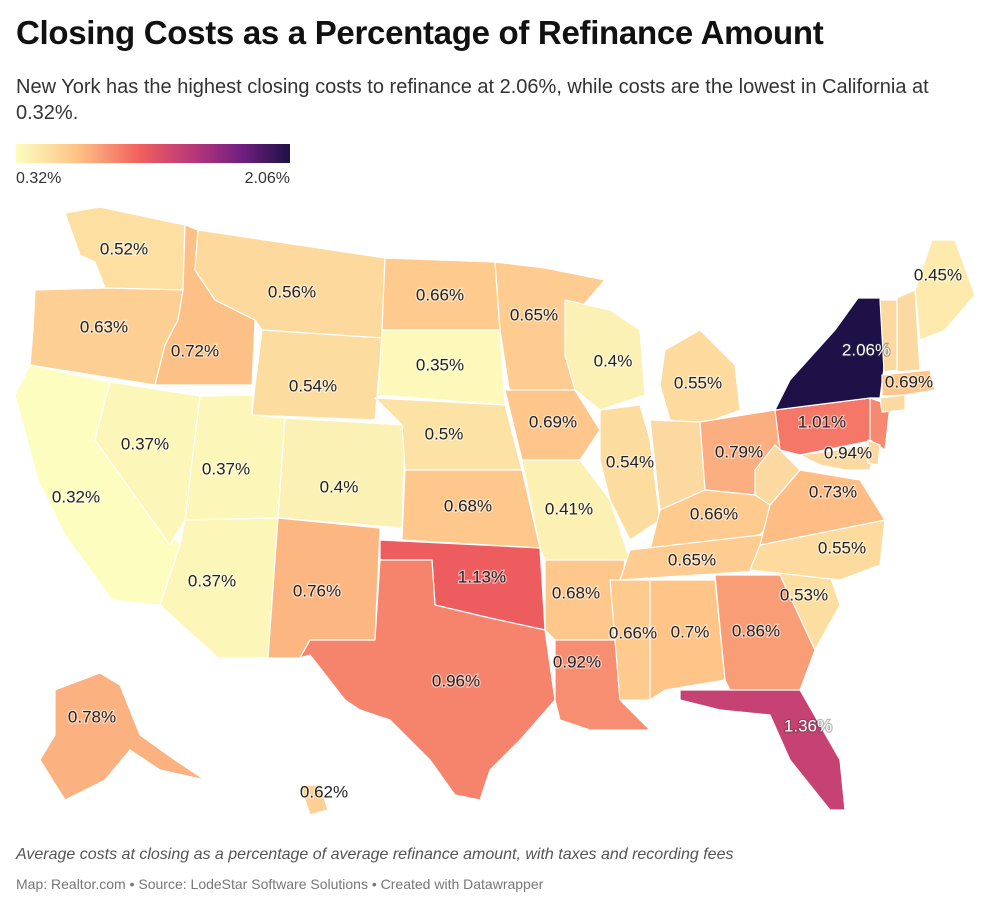 The height and width of the screenshot is (913, 1000). Describe the element at coordinates (153, 165) in the screenshot. I see `color-legend: 0.32% 2.06%` at that location.